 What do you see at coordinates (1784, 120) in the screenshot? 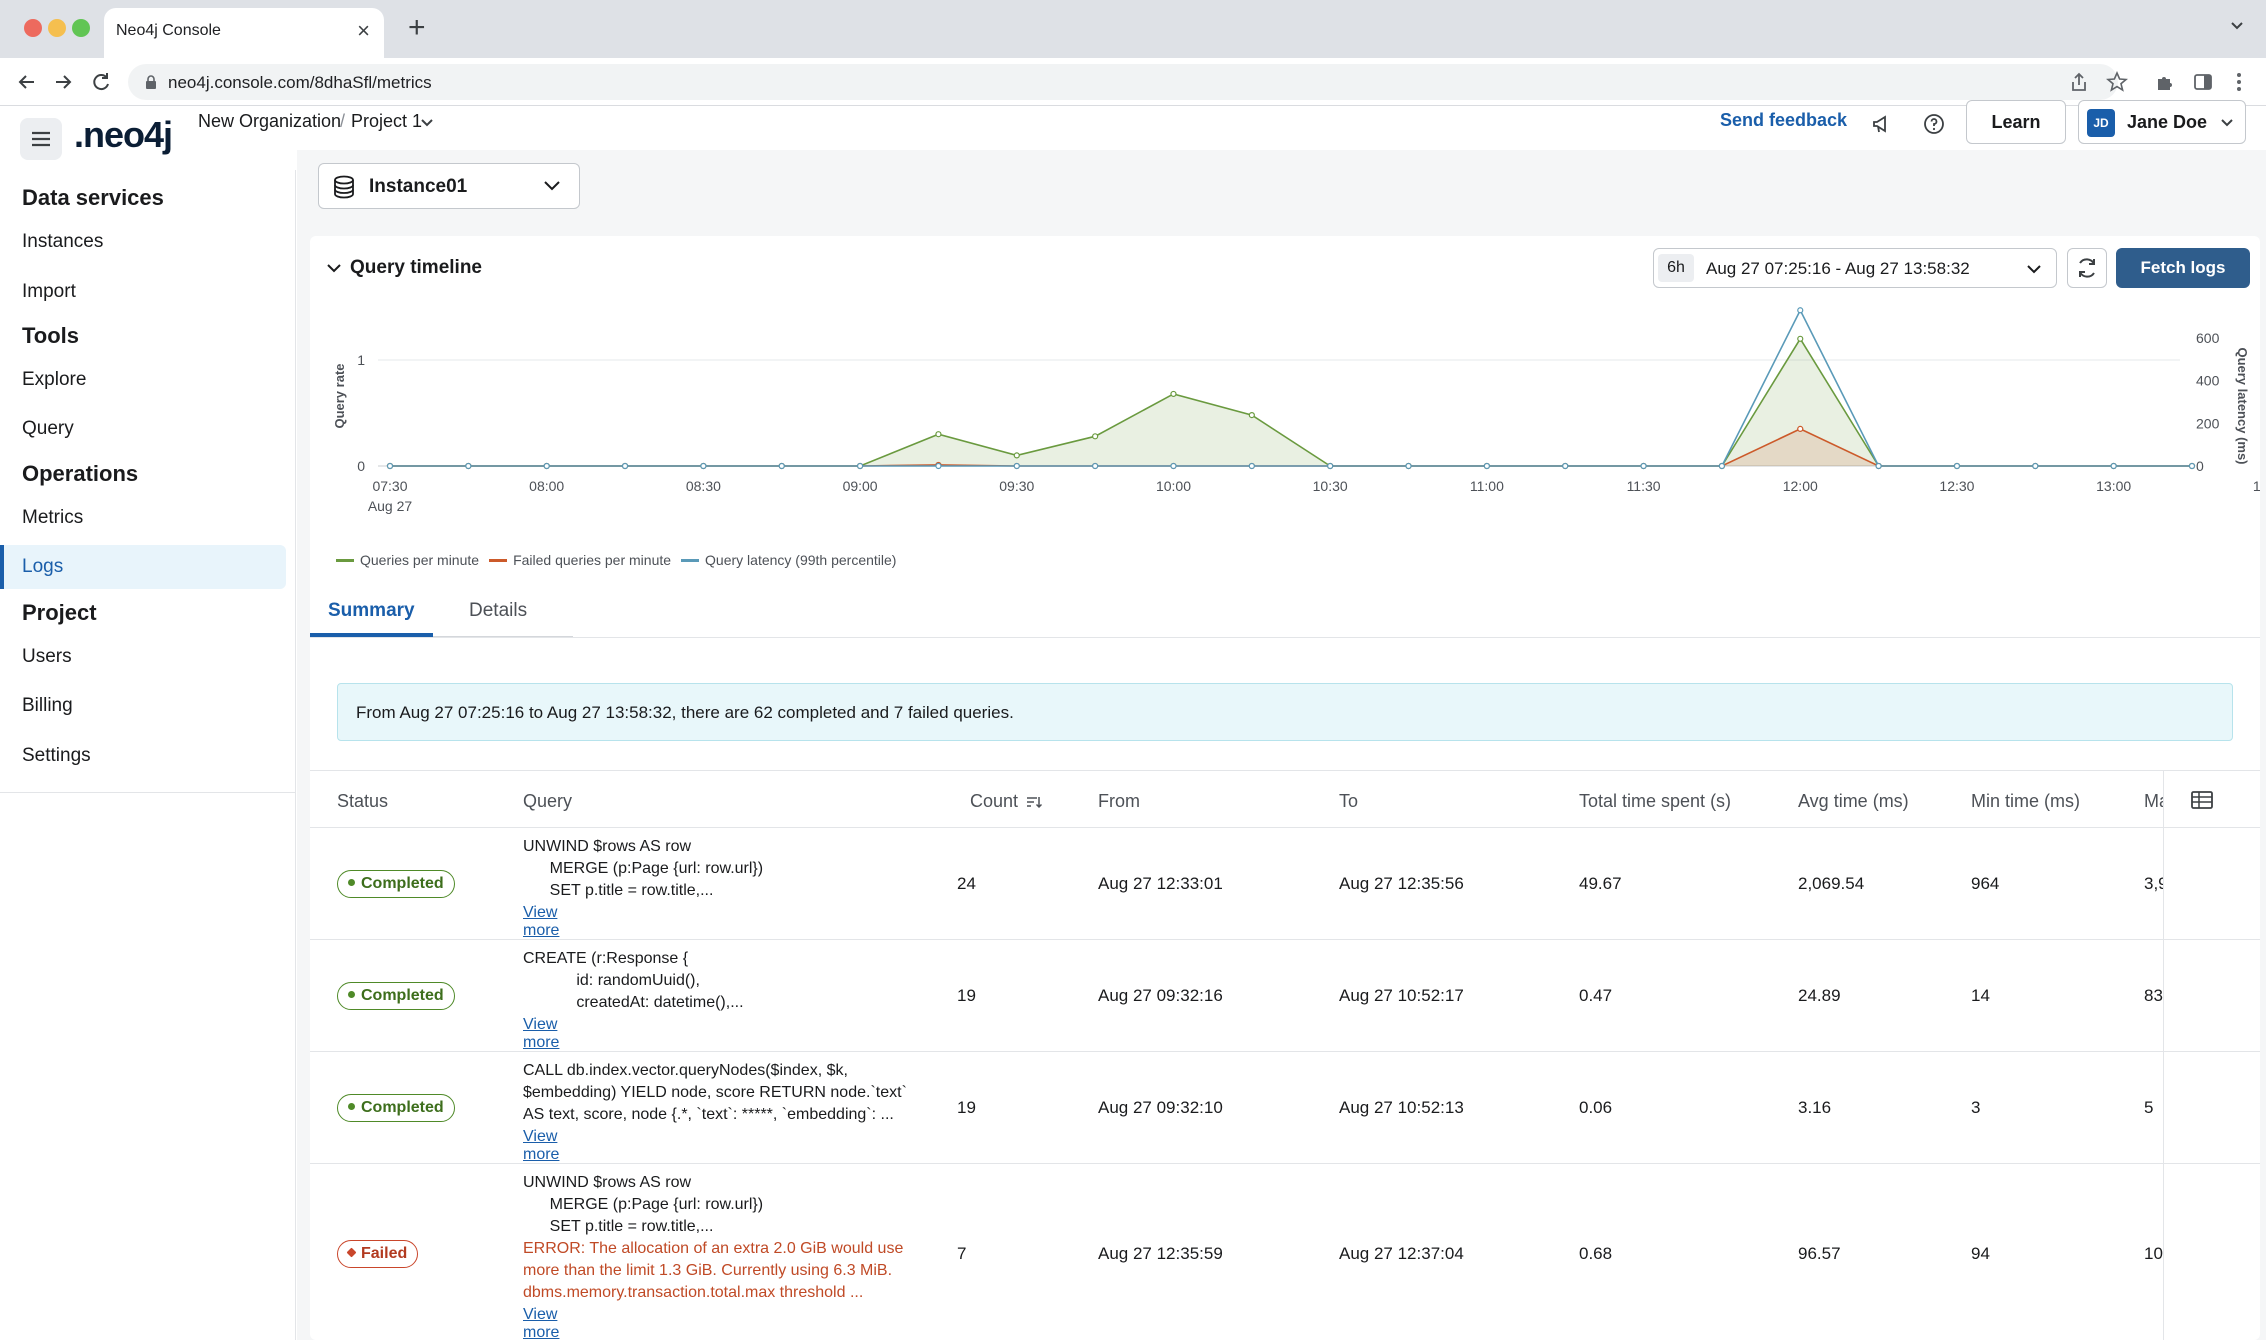
I see `send-feedback-link: Send feedback` at bounding box center [1784, 120].